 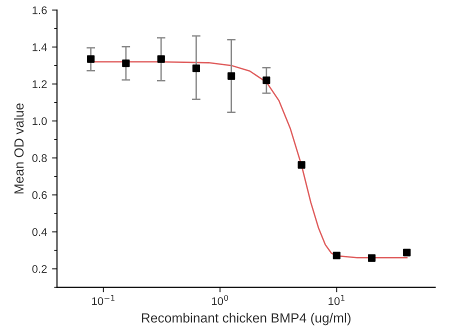 What do you see at coordinates (39, 121) in the screenshot?
I see `y-tick-label: 1.0` at bounding box center [39, 121].